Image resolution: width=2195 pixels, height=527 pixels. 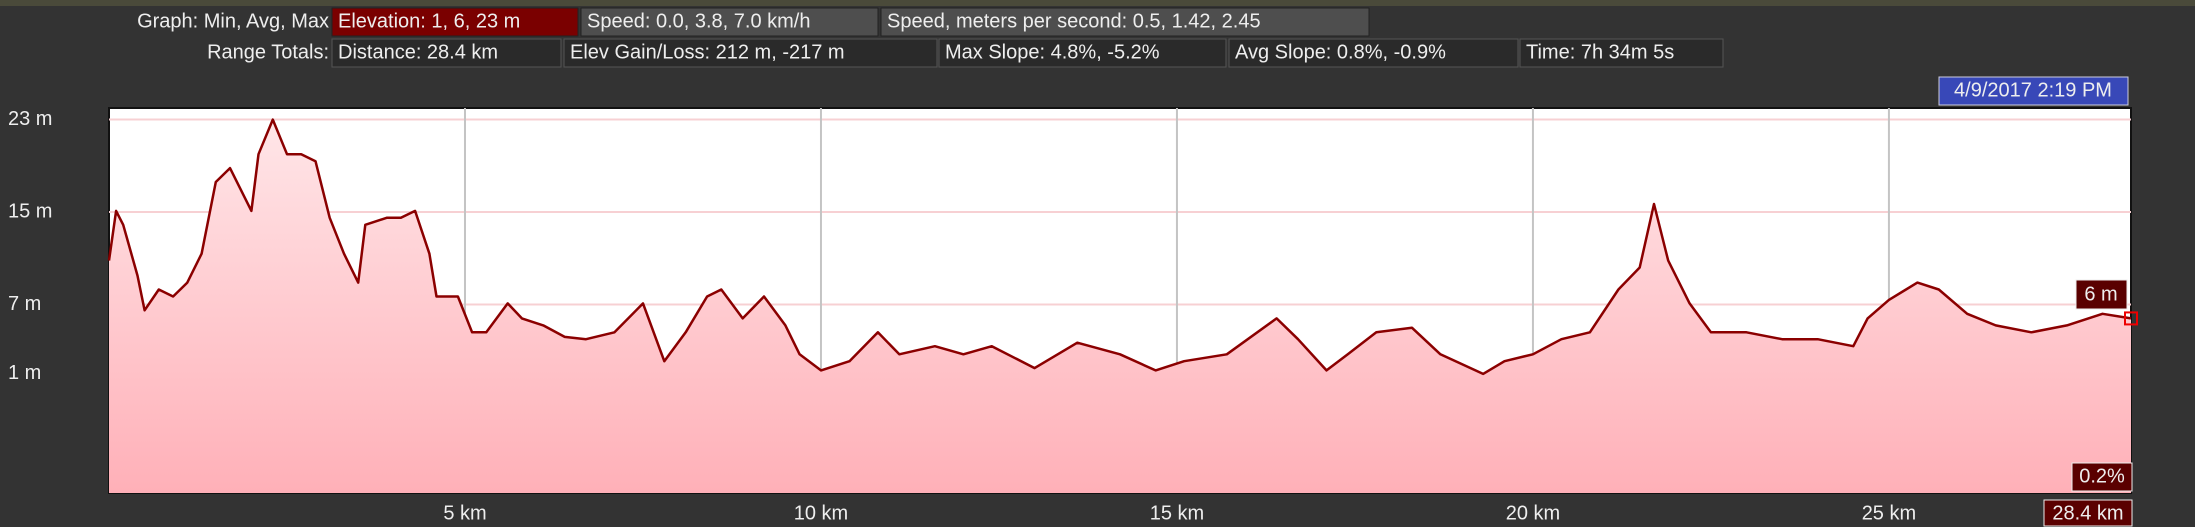 I want to click on y-tick-label: 7 m, so click(x=24, y=304).